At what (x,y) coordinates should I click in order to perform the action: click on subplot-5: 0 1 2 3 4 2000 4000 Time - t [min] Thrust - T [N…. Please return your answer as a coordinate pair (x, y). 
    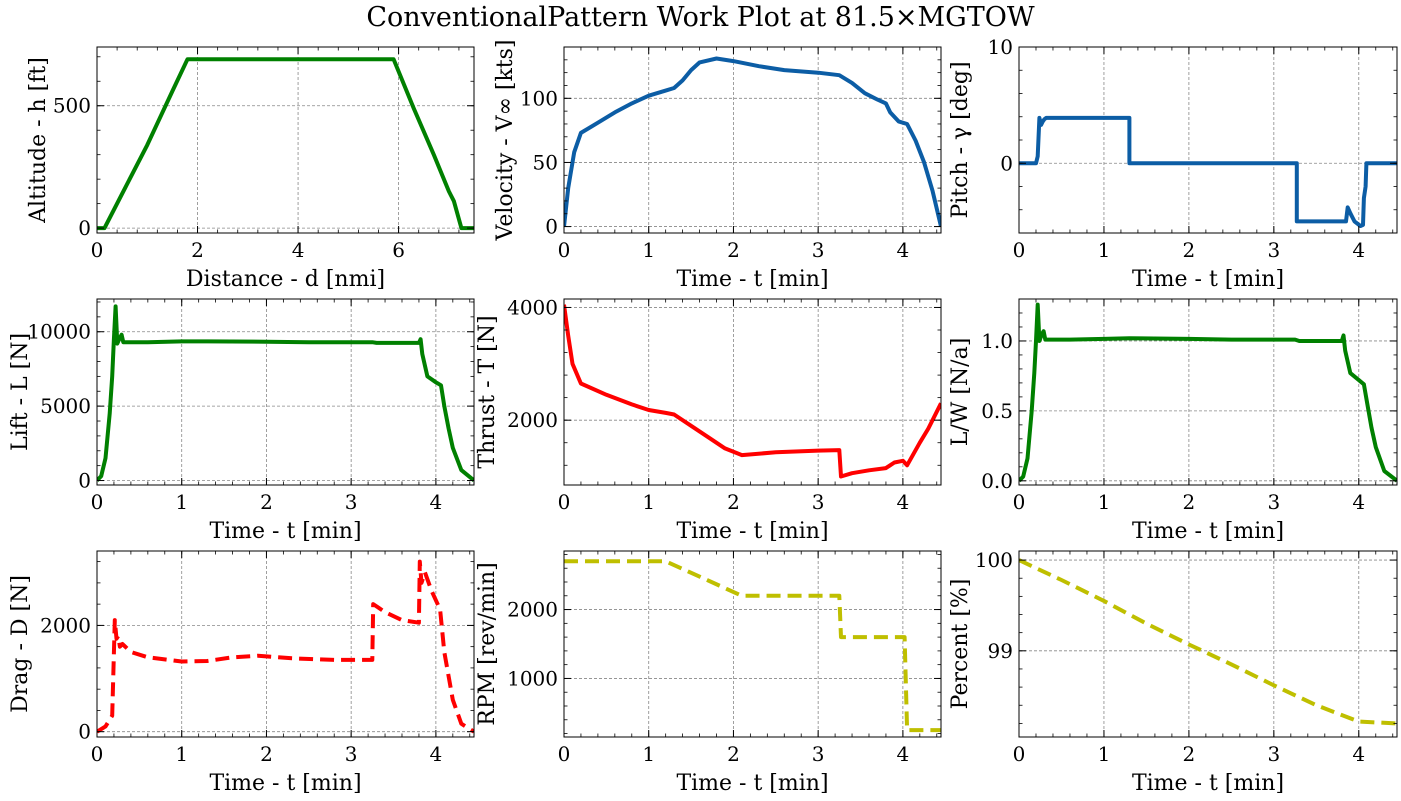
    Looking at the image, I should click on (708, 419).